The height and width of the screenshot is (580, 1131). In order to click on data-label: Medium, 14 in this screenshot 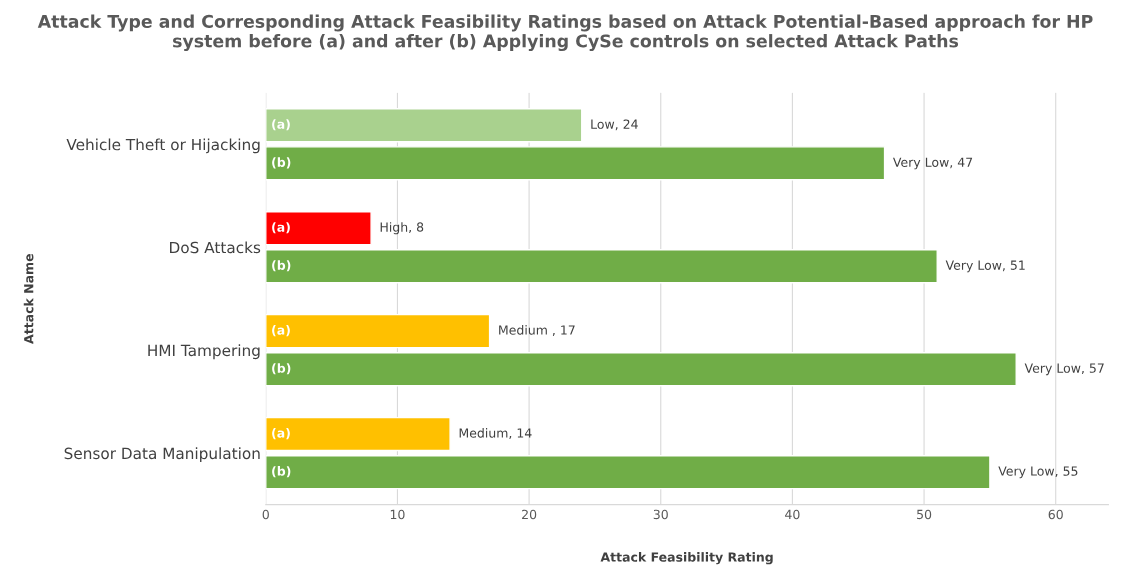, I will do `click(495, 433)`.